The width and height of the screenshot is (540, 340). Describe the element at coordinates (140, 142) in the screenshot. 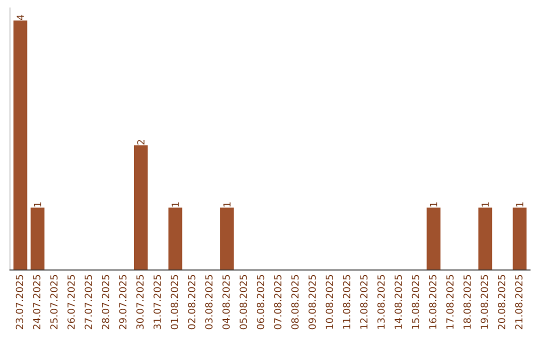

I see `data-label: 2` at that location.